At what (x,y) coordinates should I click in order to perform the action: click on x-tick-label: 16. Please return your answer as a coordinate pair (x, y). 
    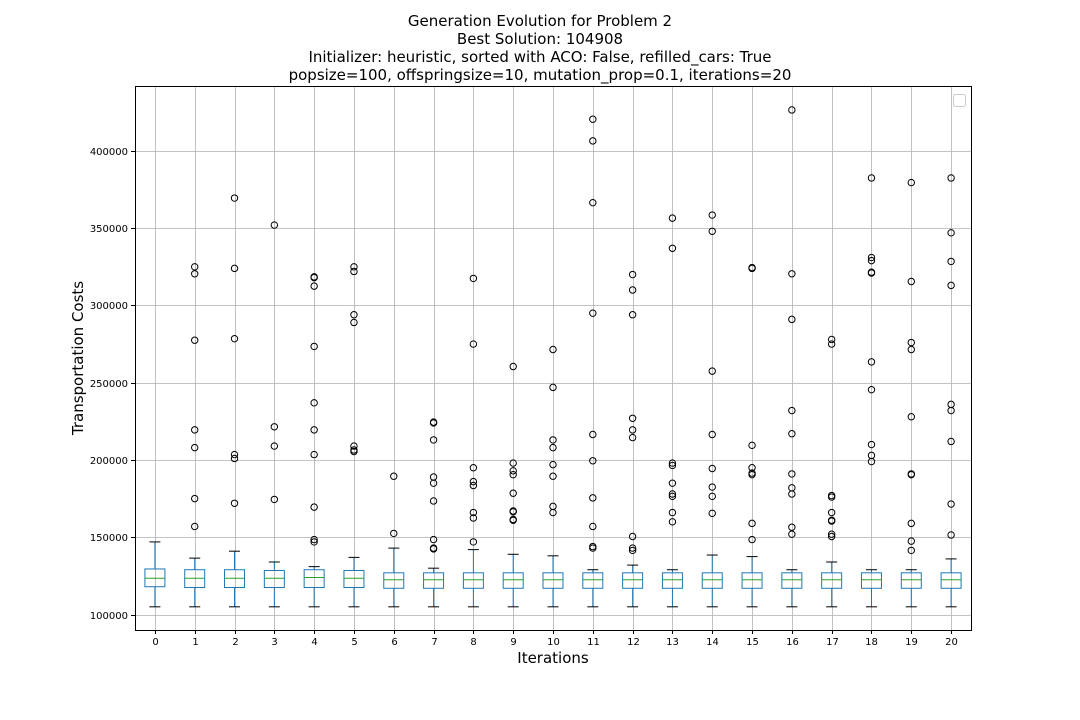
    Looking at the image, I should click on (792, 642).